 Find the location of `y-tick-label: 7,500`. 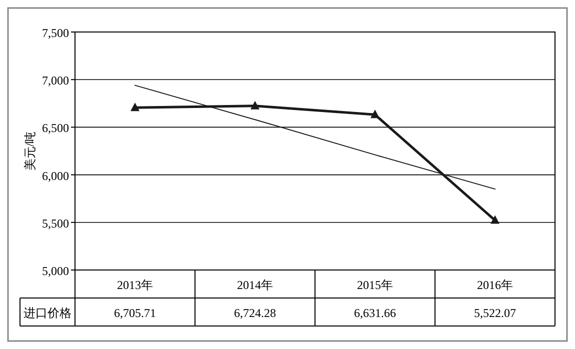

y-tick-label: 7,500 is located at coordinates (55, 33).